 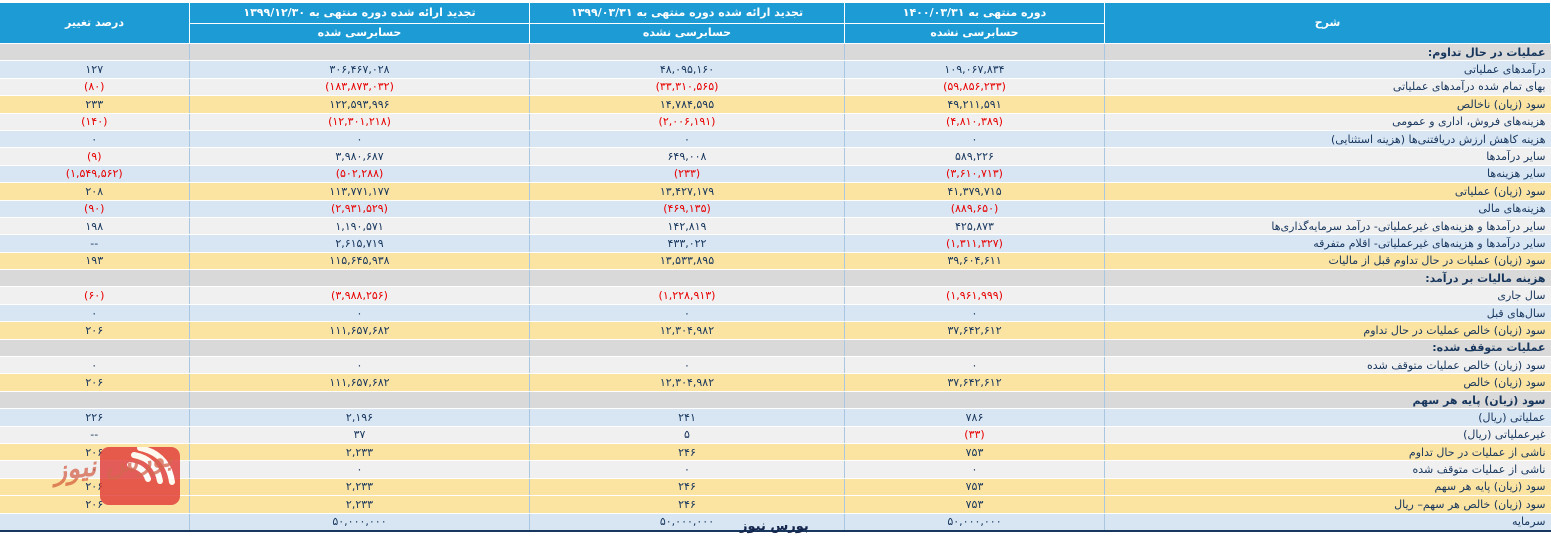 I want to click on row-label: بهای تمام شده درآمدهای عملیاتی, so click(x=1327, y=87).